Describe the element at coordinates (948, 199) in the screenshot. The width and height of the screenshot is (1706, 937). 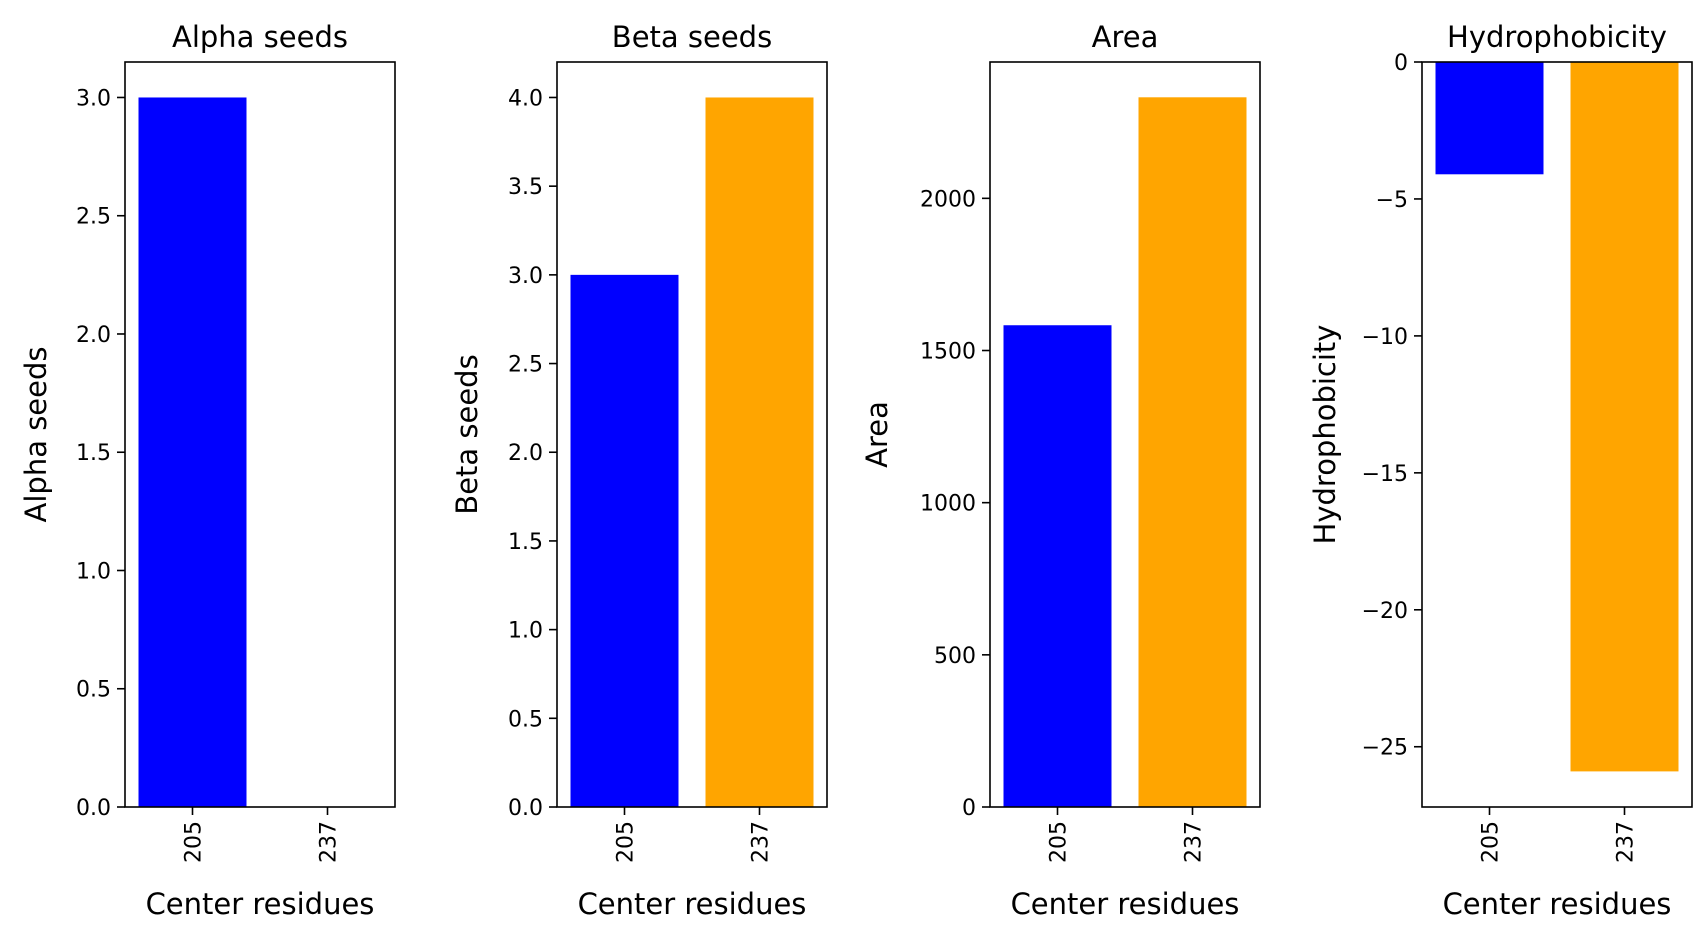
I see `y-tick-label: 2000` at that location.